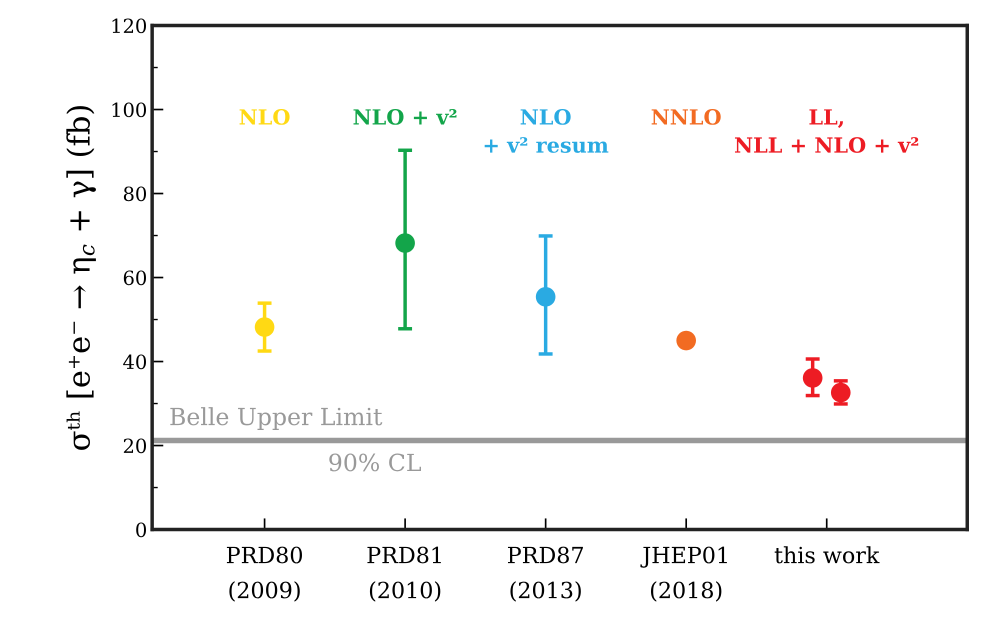 Image resolution: width=988 pixels, height=638 pixels. Describe the element at coordinates (134, 362) in the screenshot. I see `y-tick-label: 40` at that location.